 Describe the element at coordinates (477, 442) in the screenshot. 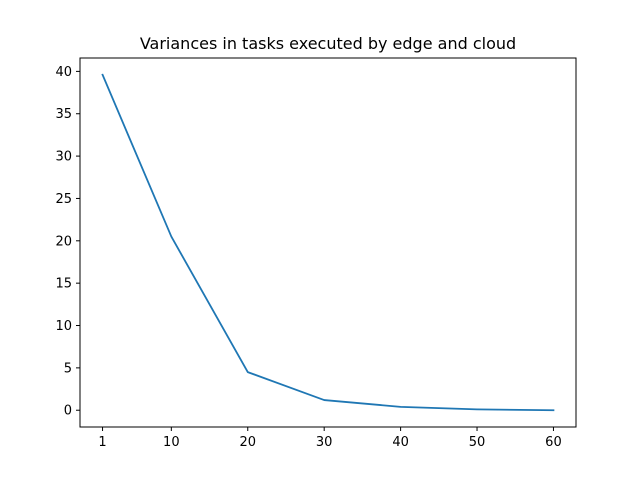

I see `x-tick-label: 50` at that location.